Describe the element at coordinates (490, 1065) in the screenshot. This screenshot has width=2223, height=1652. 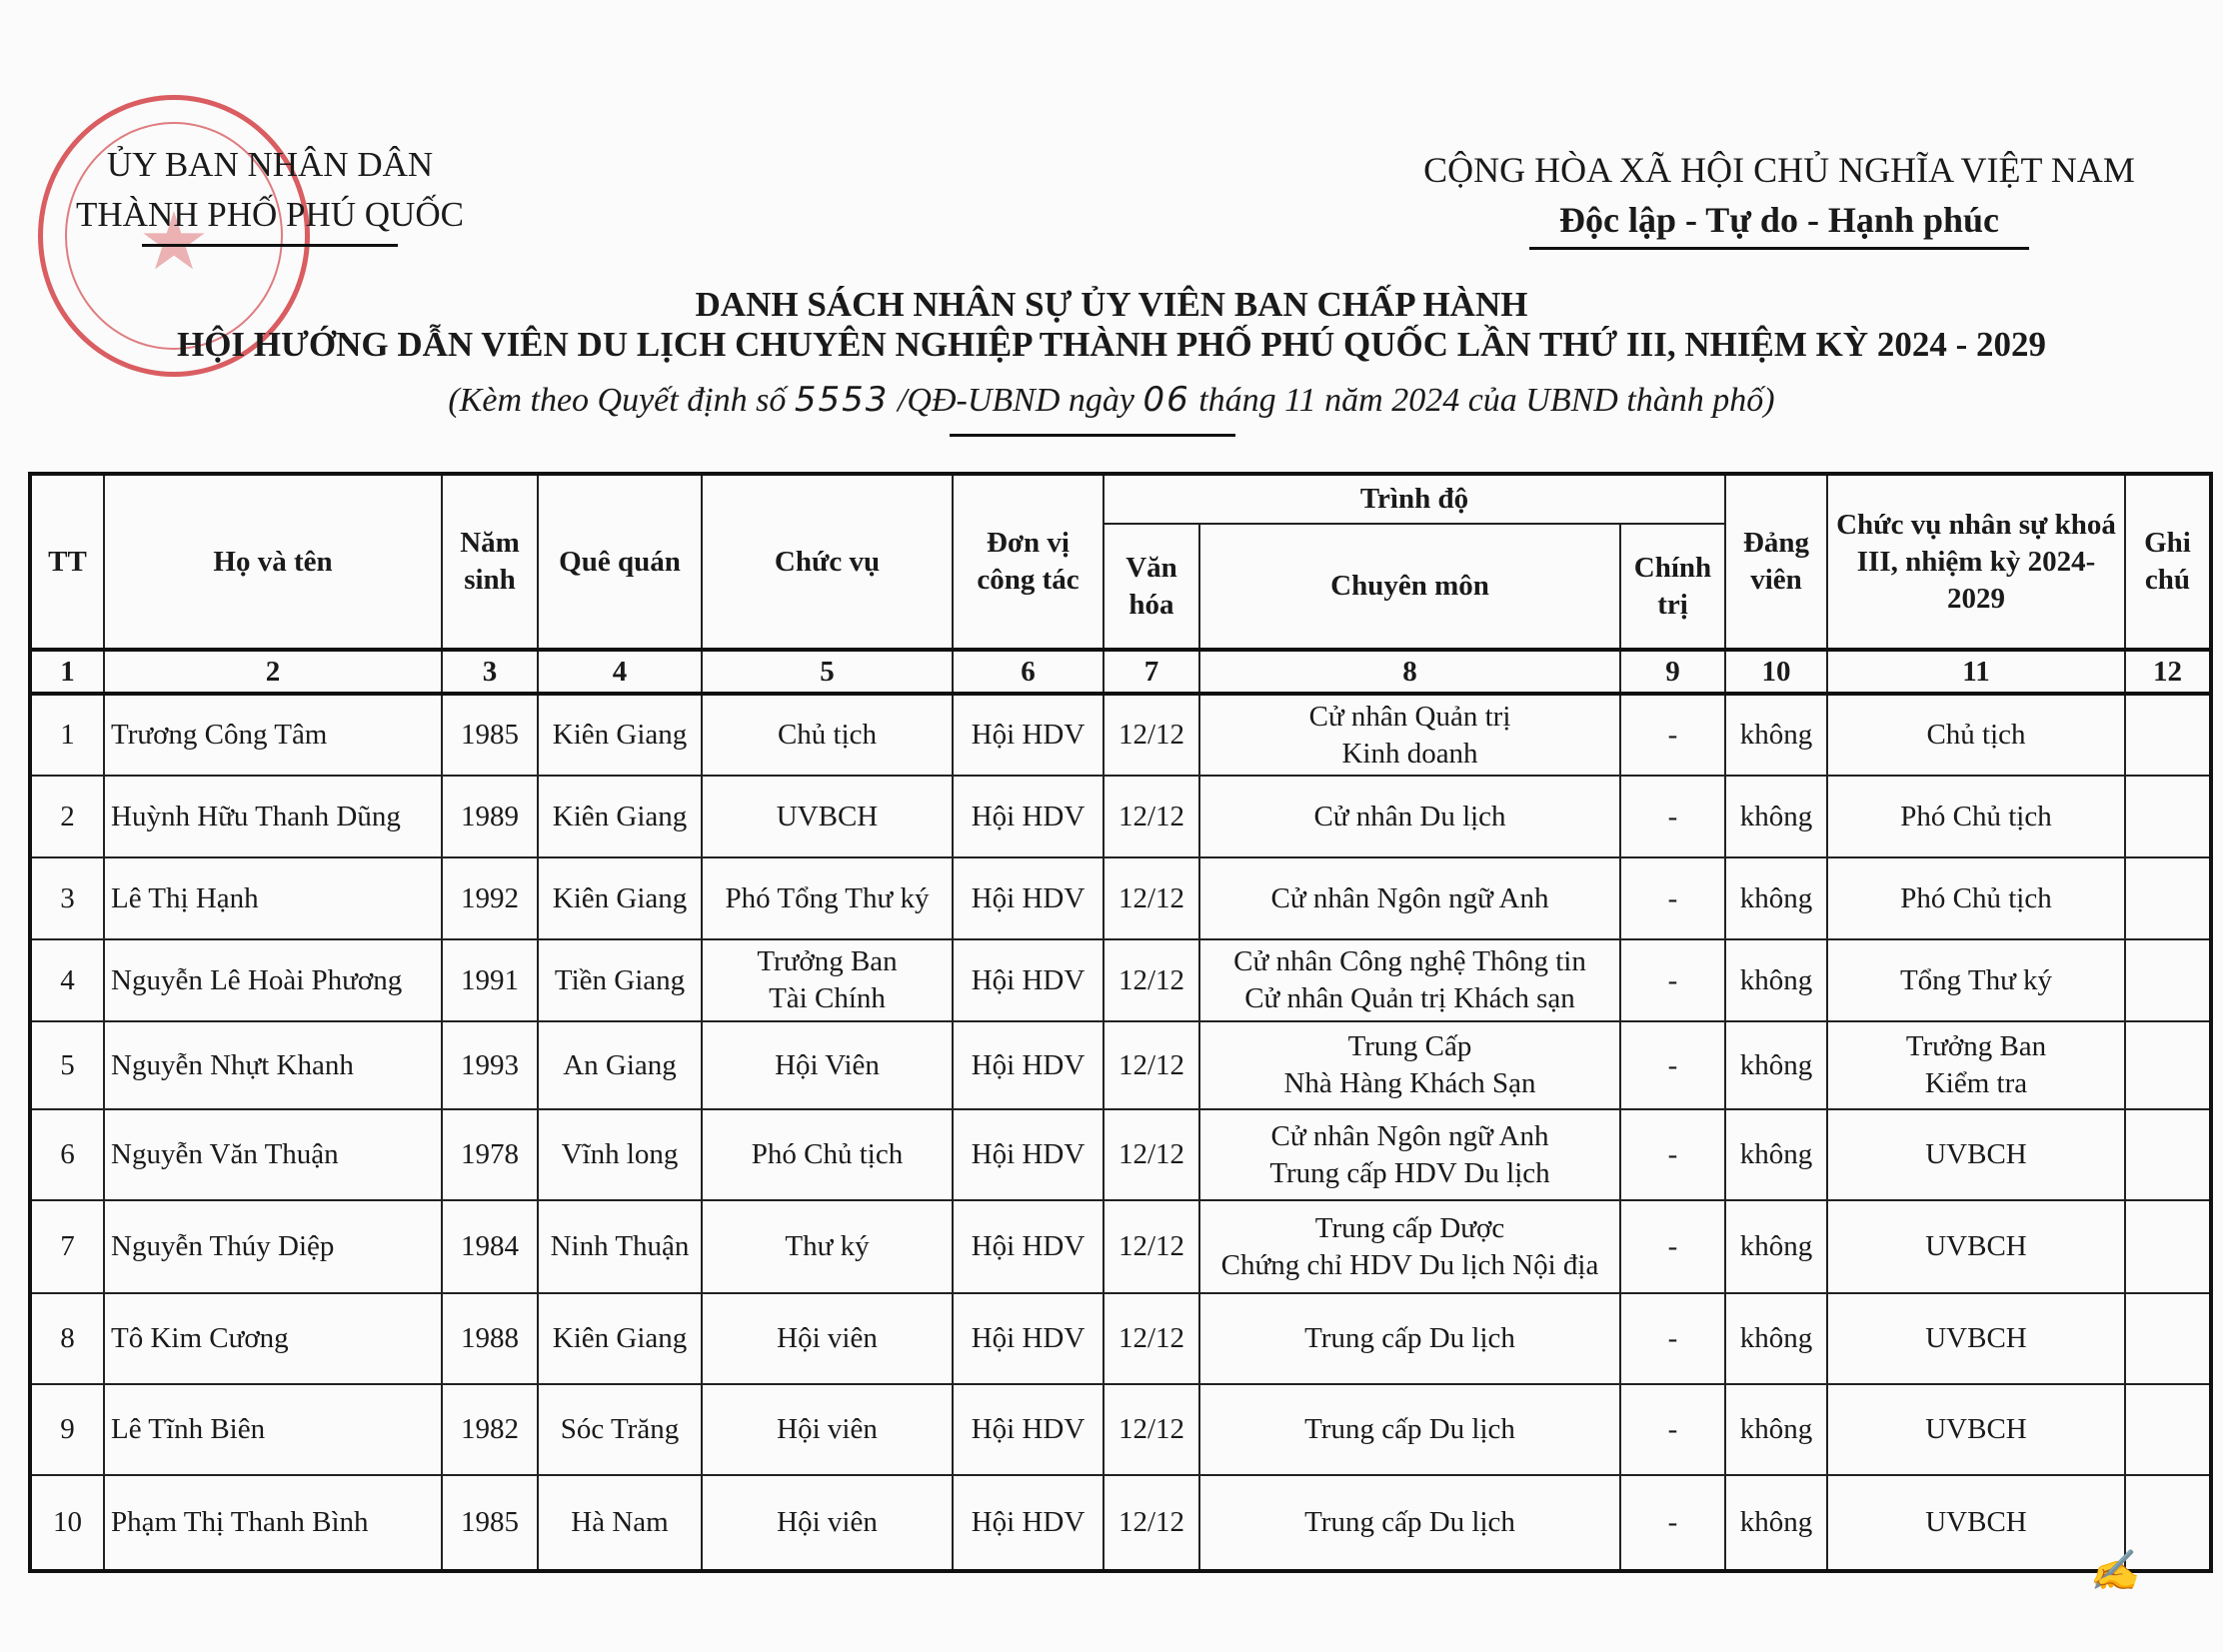
I see `cell-year: 1993` at that location.